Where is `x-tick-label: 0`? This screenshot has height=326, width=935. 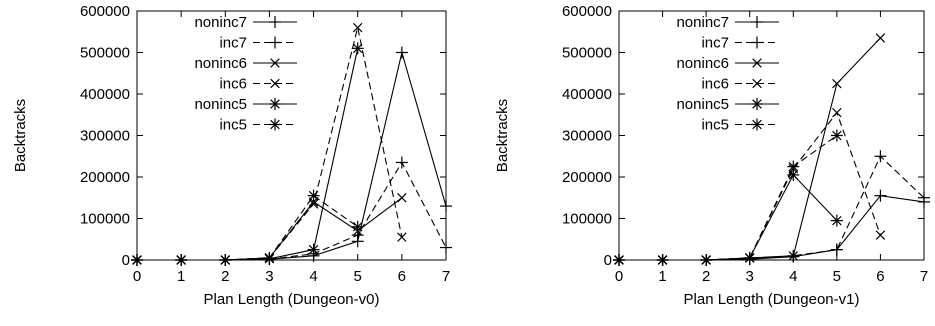
x-tick-label: 0 is located at coordinates (137, 276).